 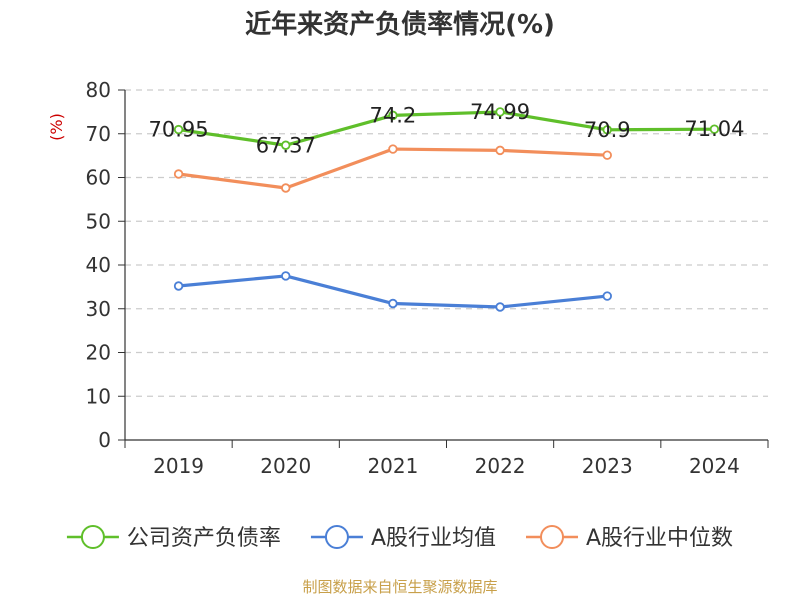 I want to click on y-tick-label: 80, so click(x=98, y=90).